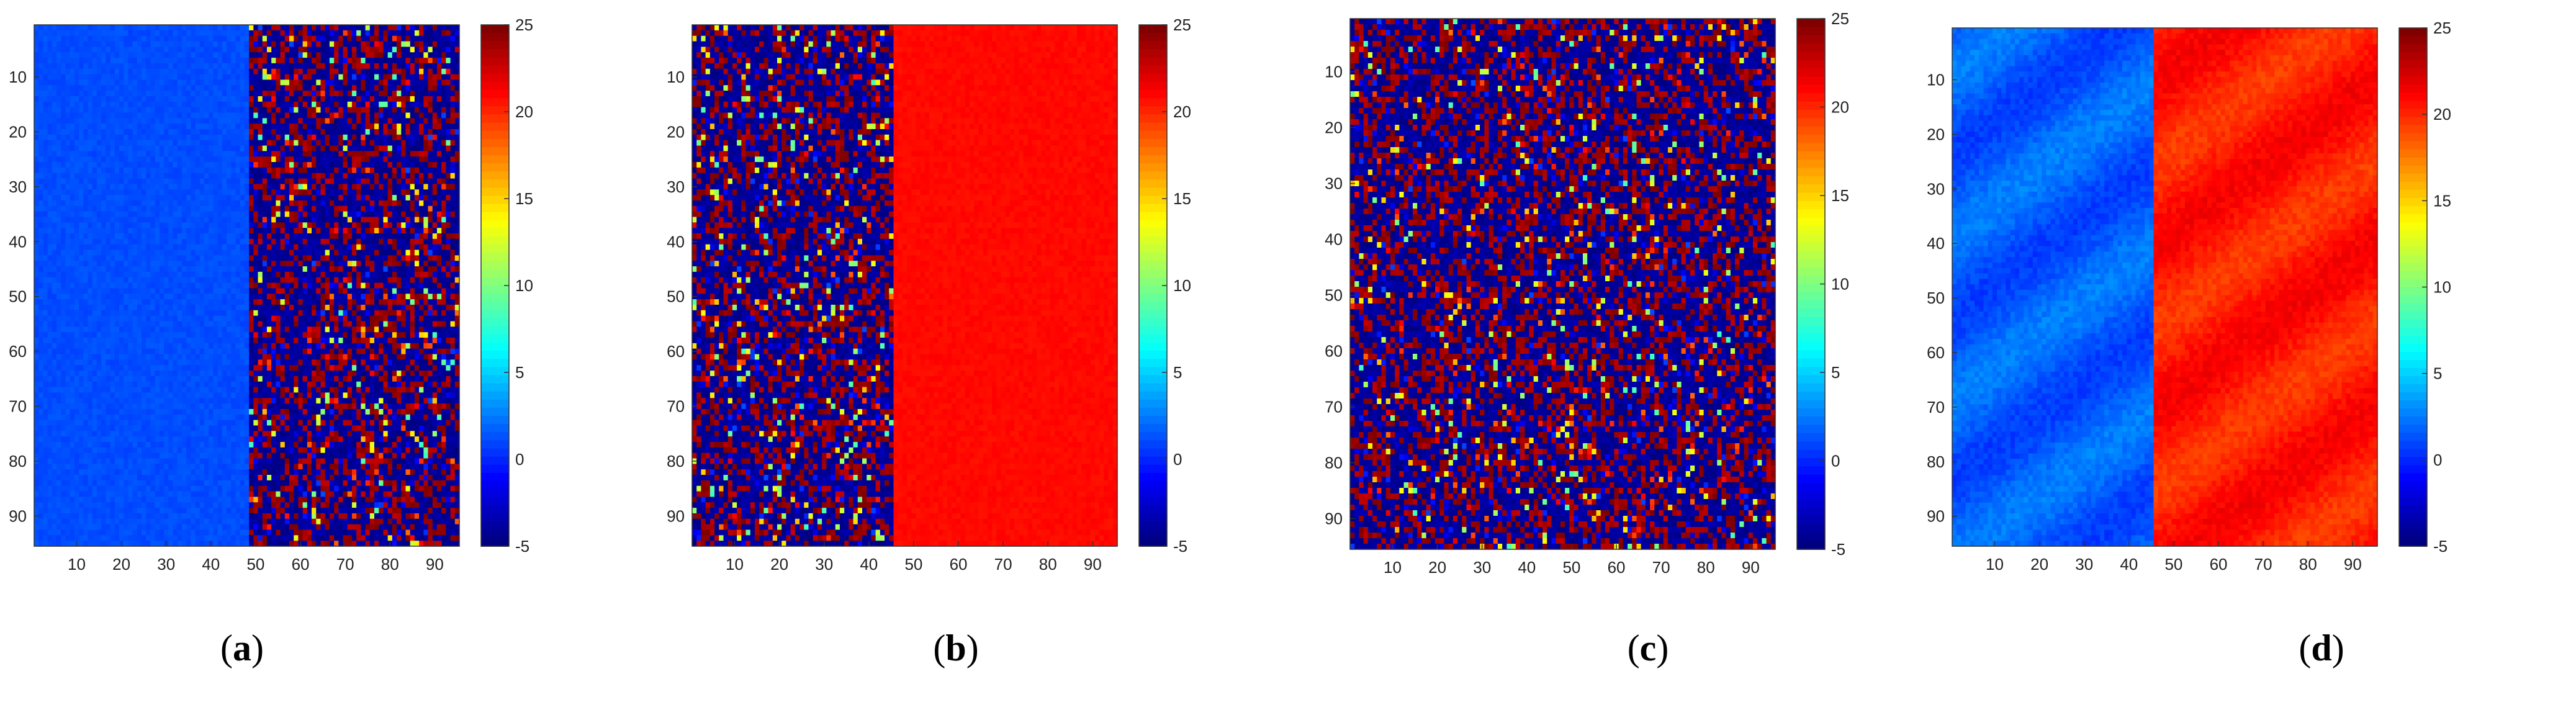  What do you see at coordinates (2321, 649) in the screenshot?
I see `caption-d: (d)` at bounding box center [2321, 649].